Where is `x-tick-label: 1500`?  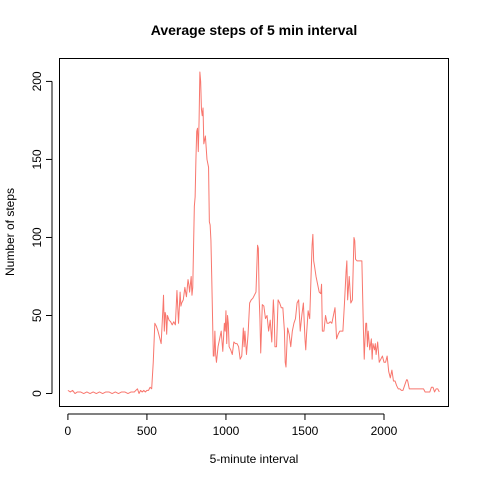 x-tick-label: 1500 is located at coordinates (305, 431).